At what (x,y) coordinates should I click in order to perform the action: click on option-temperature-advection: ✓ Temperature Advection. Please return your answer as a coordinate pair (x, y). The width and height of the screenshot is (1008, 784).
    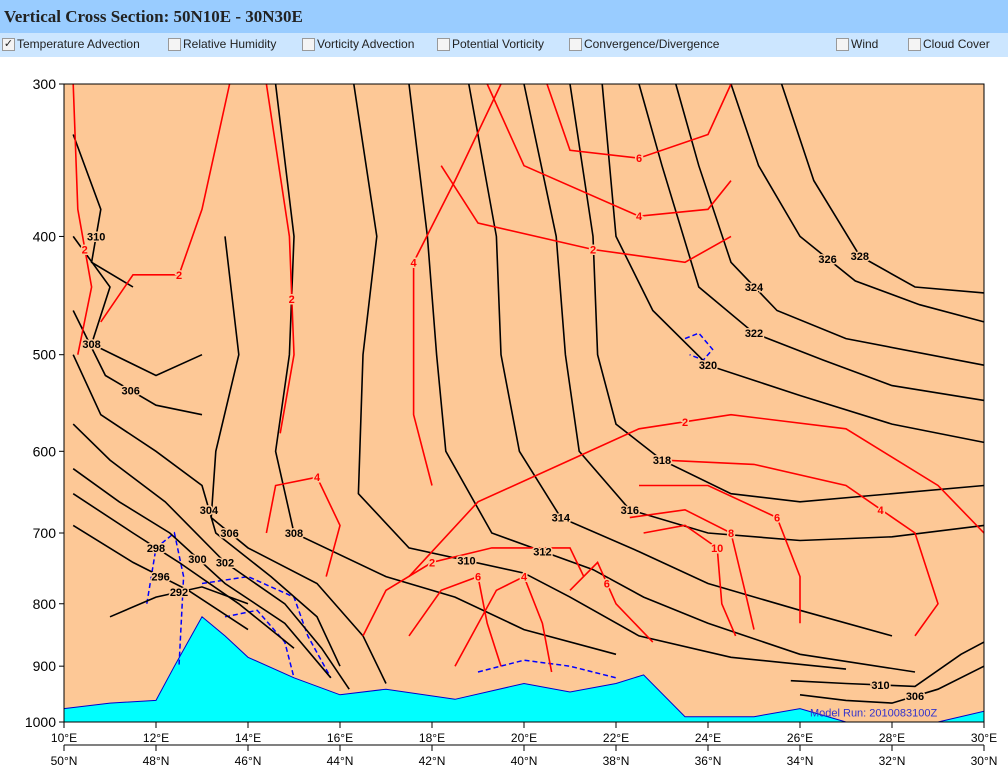
    Looking at the image, I should click on (71, 44).